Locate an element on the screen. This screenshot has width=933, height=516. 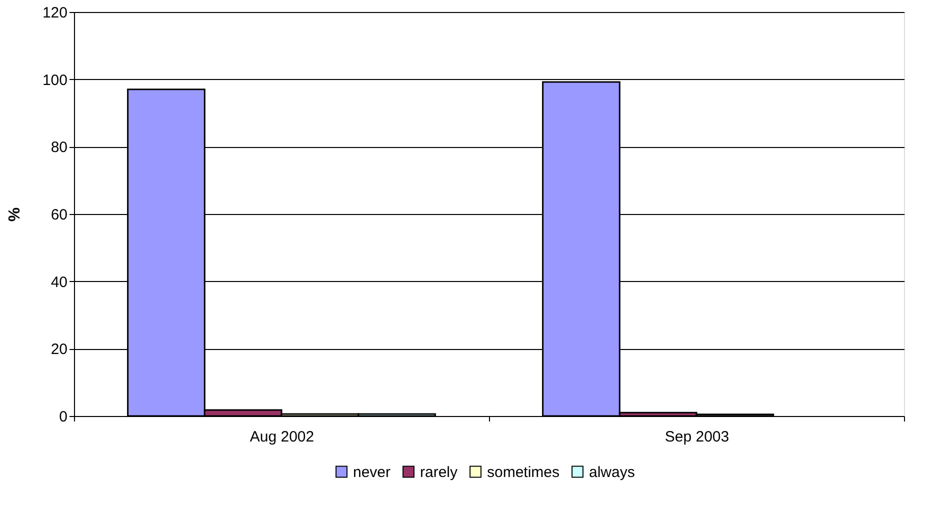
y-tick-label: 120 is located at coordinates (55, 13).